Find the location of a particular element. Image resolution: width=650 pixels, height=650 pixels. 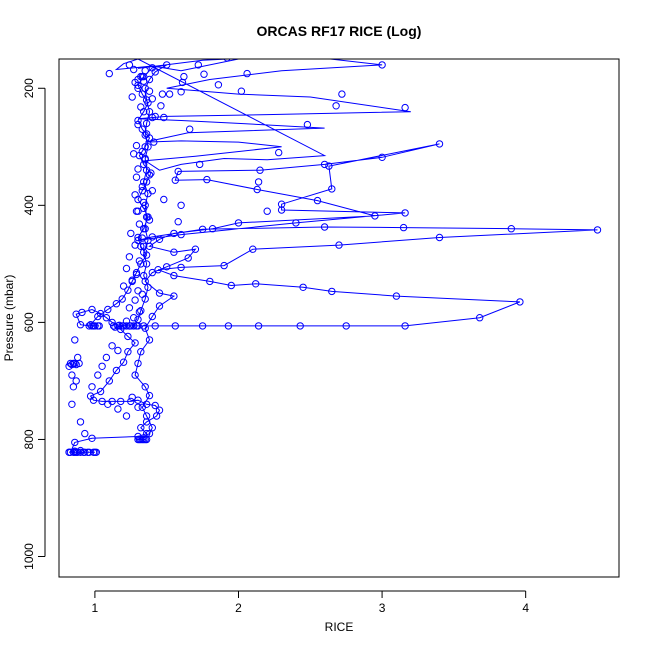

y-axis-label: Pressure (mbar) is located at coordinates (9, 318).